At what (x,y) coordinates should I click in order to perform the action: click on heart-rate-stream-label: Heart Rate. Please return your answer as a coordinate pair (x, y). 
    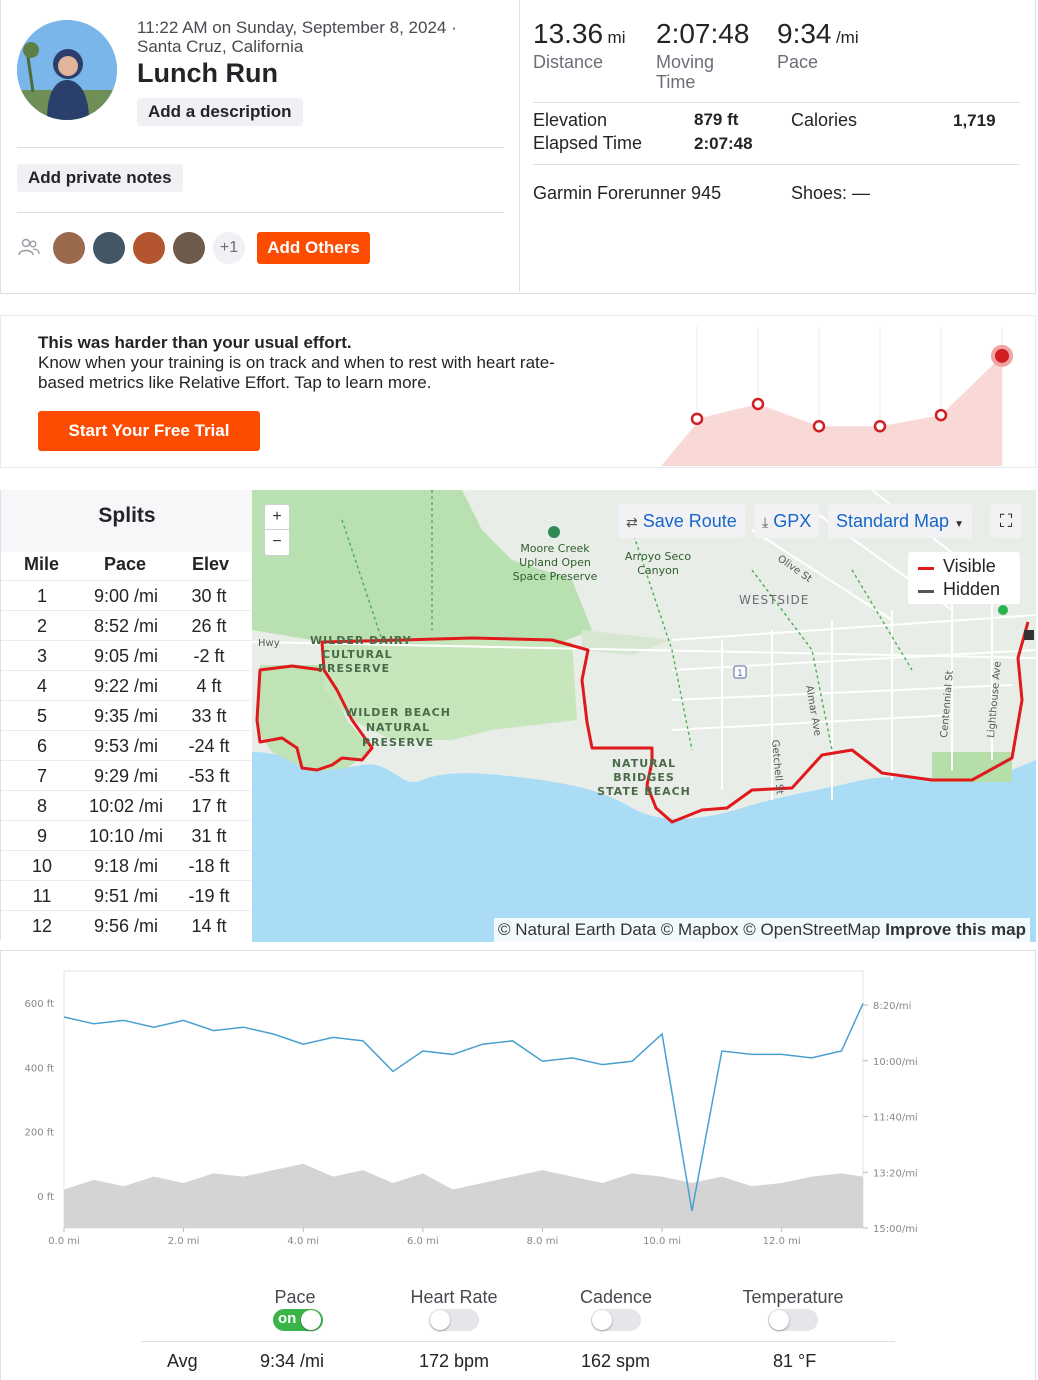
    Looking at the image, I should click on (454, 1297).